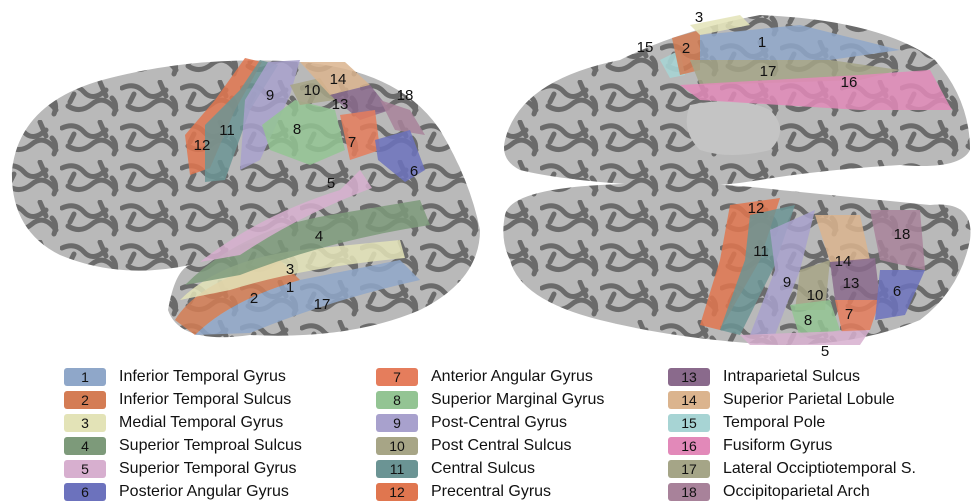 The image size is (974, 504). What do you see at coordinates (756, 208) in the screenshot?
I see `label-12-dorsal: 12` at bounding box center [756, 208].